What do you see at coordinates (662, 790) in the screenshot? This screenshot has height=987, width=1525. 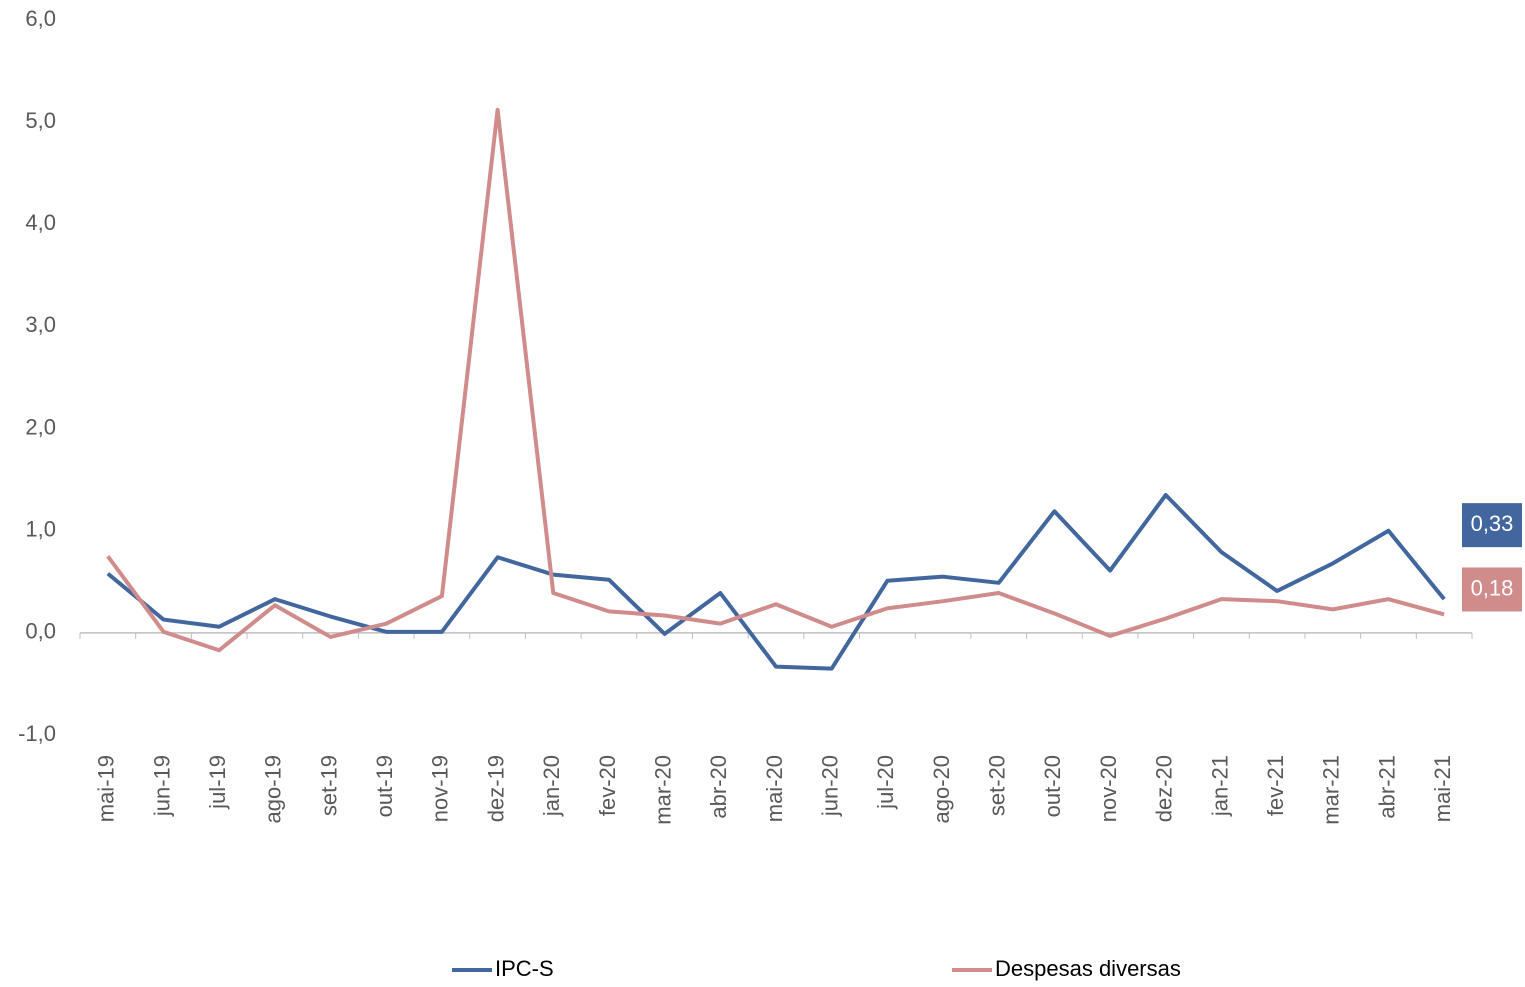 I see `x-tick-label: mar-20` at bounding box center [662, 790].